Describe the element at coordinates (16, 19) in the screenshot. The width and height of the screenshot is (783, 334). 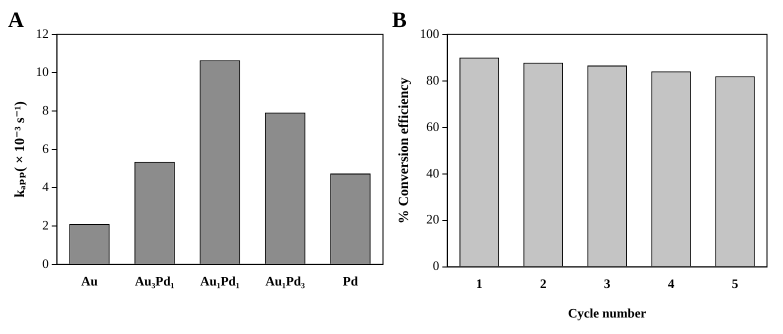
I see `chart-title: A` at that location.